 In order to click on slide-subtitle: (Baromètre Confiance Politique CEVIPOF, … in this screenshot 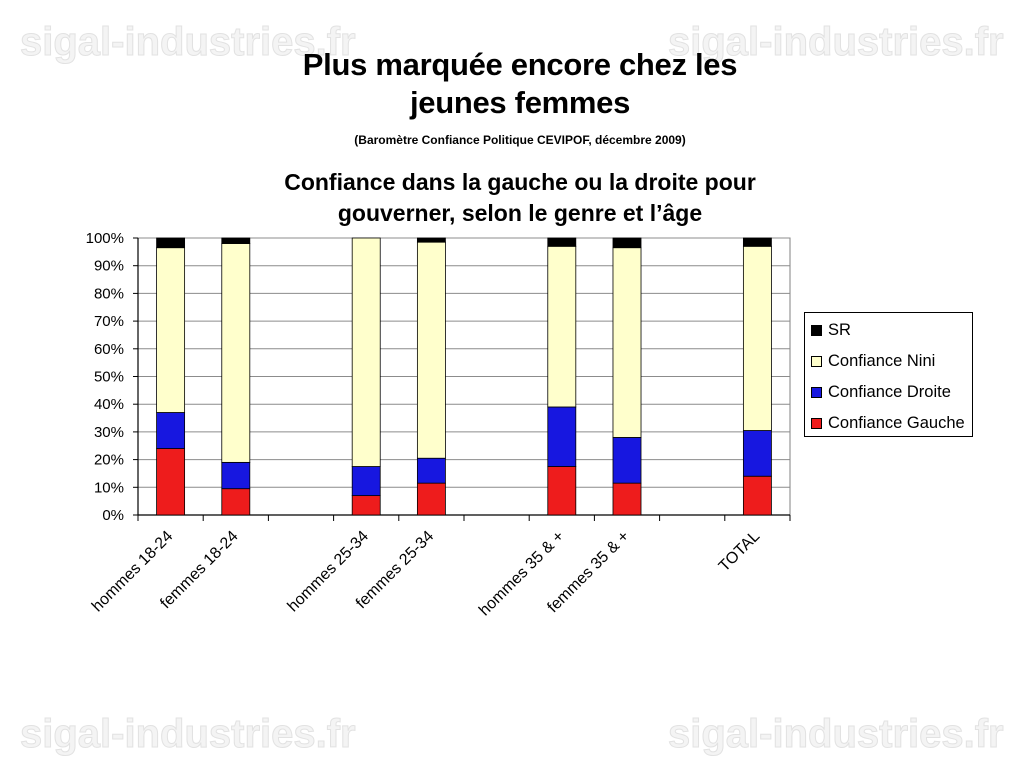, I will do `click(520, 140)`.